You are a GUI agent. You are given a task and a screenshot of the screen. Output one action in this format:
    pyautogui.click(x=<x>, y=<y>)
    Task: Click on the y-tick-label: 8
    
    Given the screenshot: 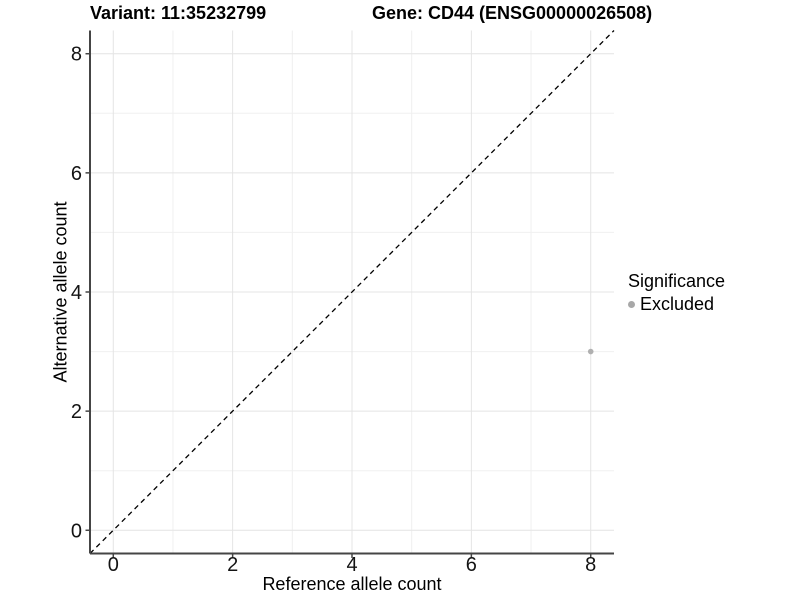 What is the action you would take?
    pyautogui.click(x=76, y=55)
    